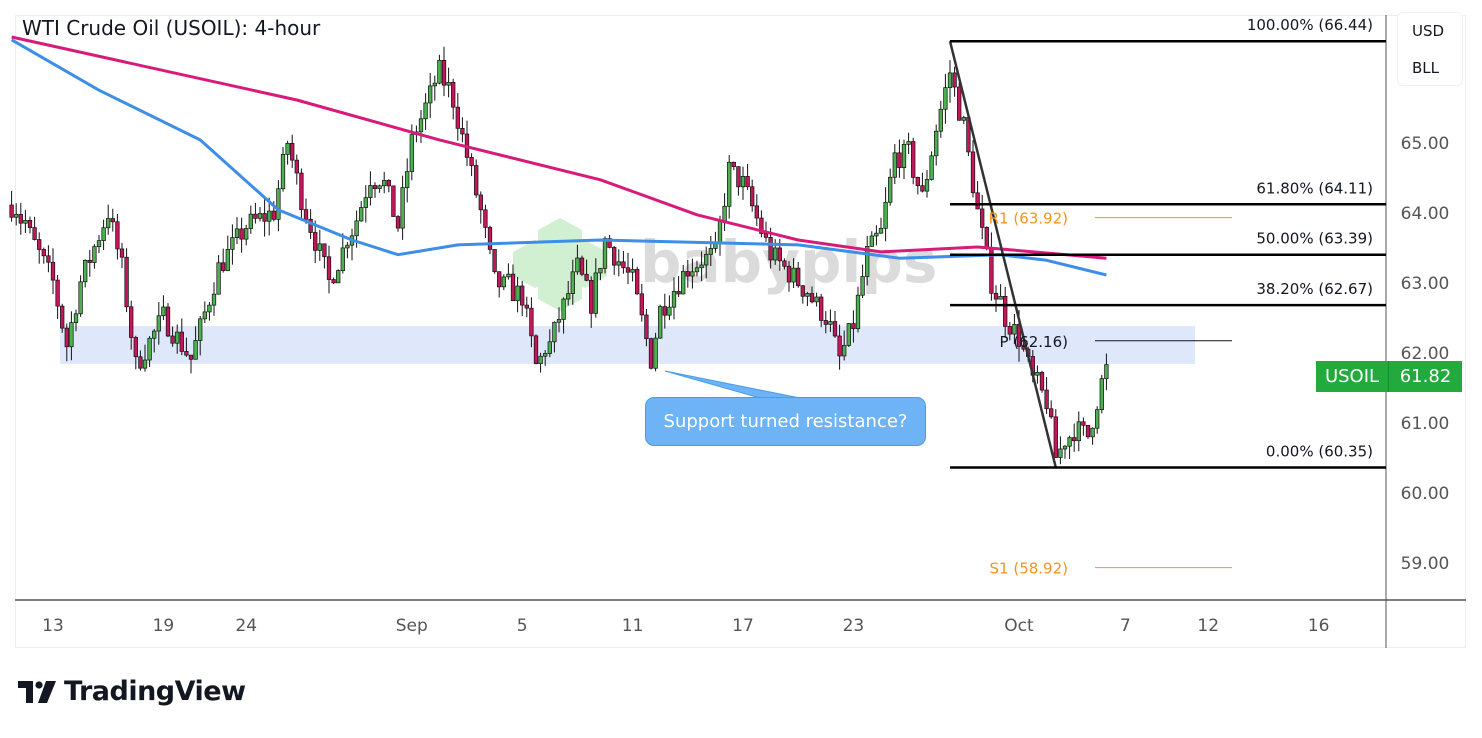 This screenshot has height=738, width=1482. Describe the element at coordinates (1425, 494) in the screenshot. I see `y-tick-label: 60.00` at that location.